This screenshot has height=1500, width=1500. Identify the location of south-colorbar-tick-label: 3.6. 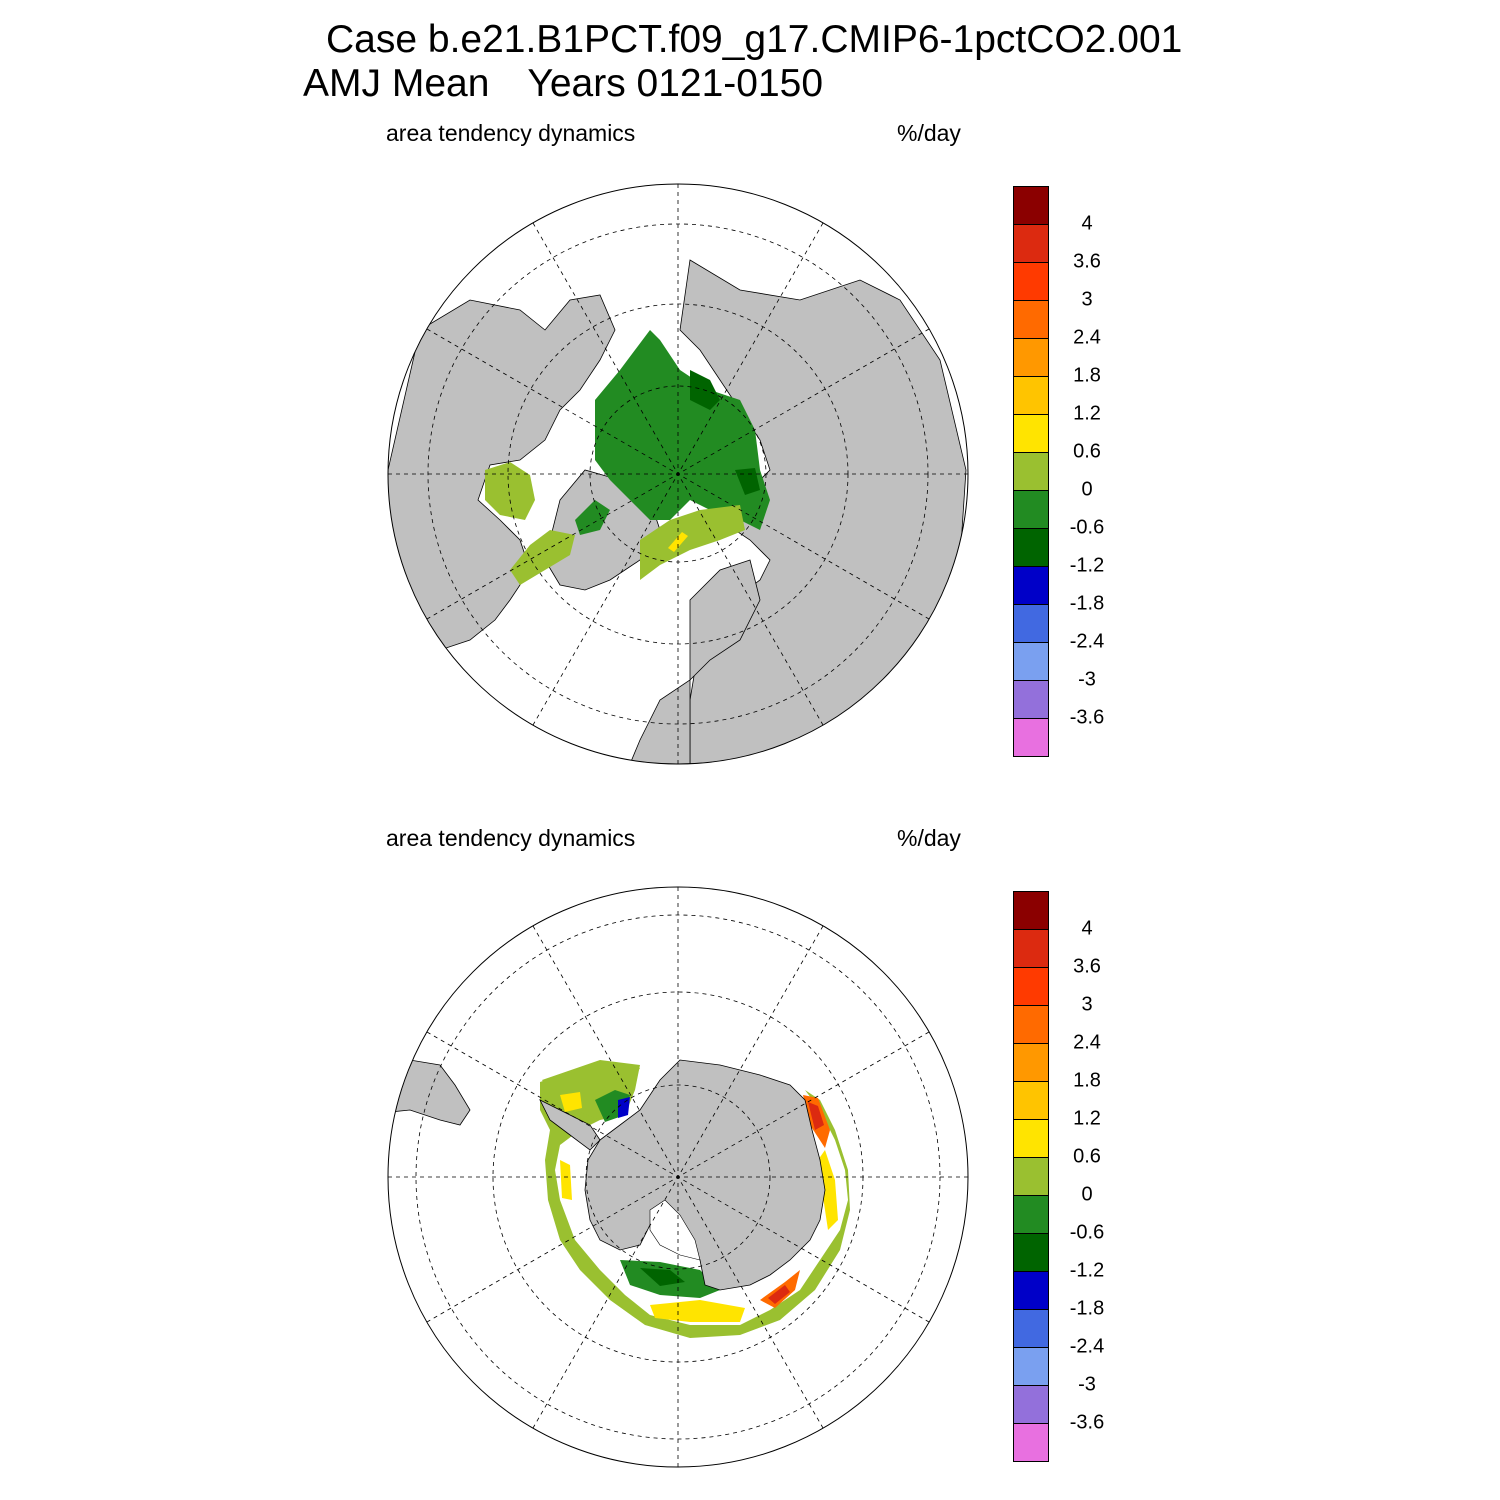
(1087, 966).